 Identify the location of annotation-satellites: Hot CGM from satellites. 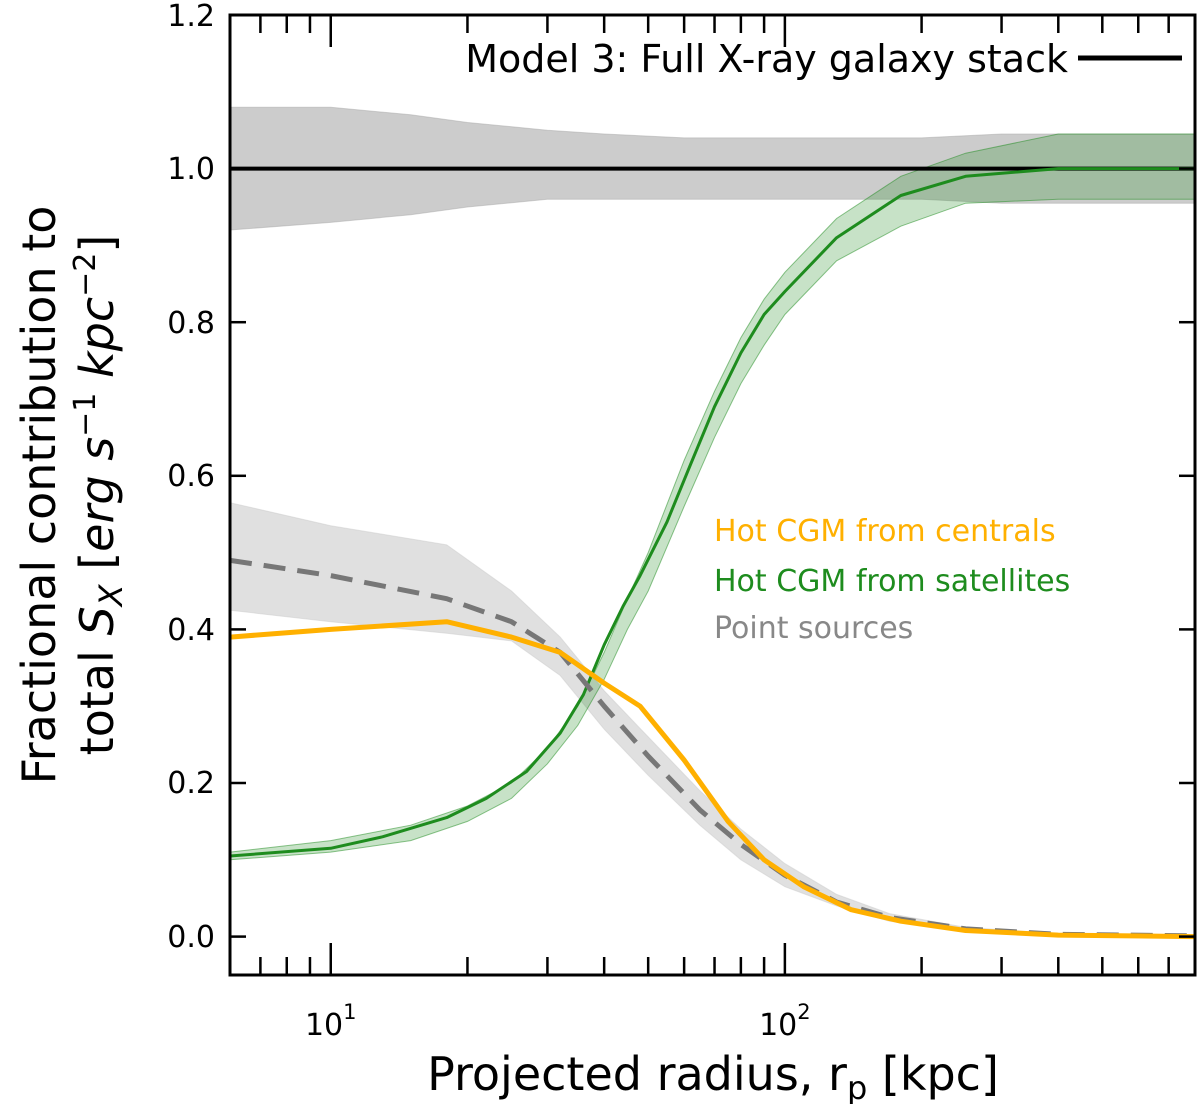
(892, 581).